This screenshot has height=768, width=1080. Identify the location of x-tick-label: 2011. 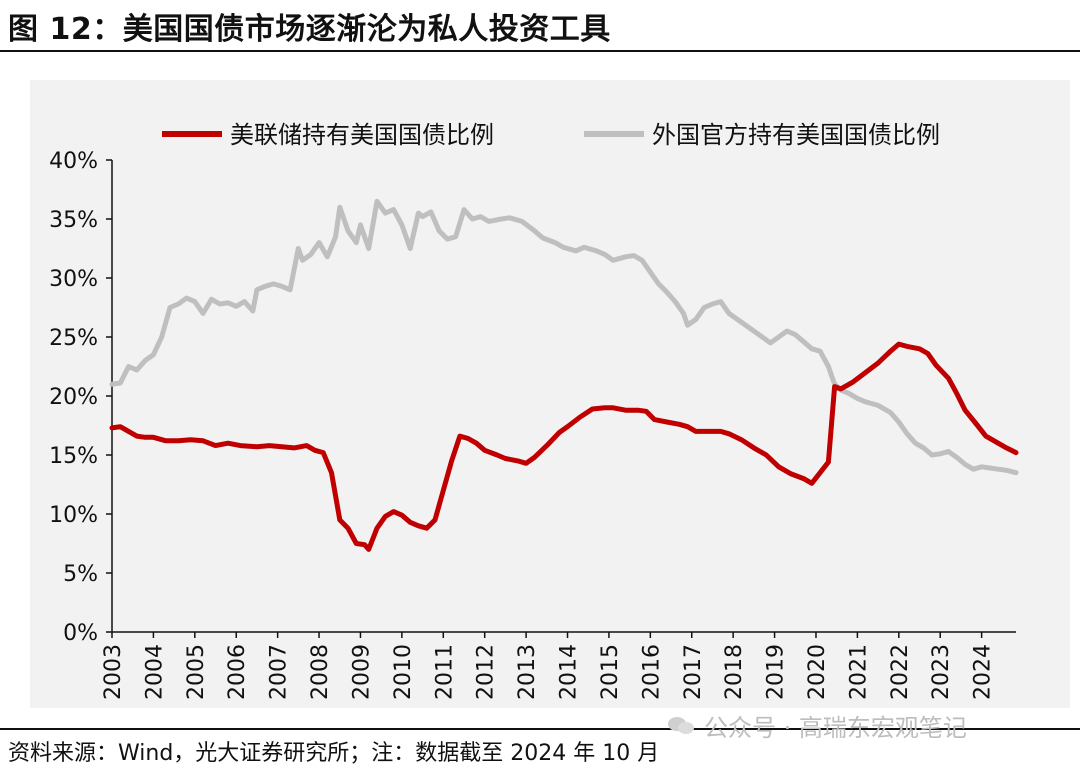
(444, 672).